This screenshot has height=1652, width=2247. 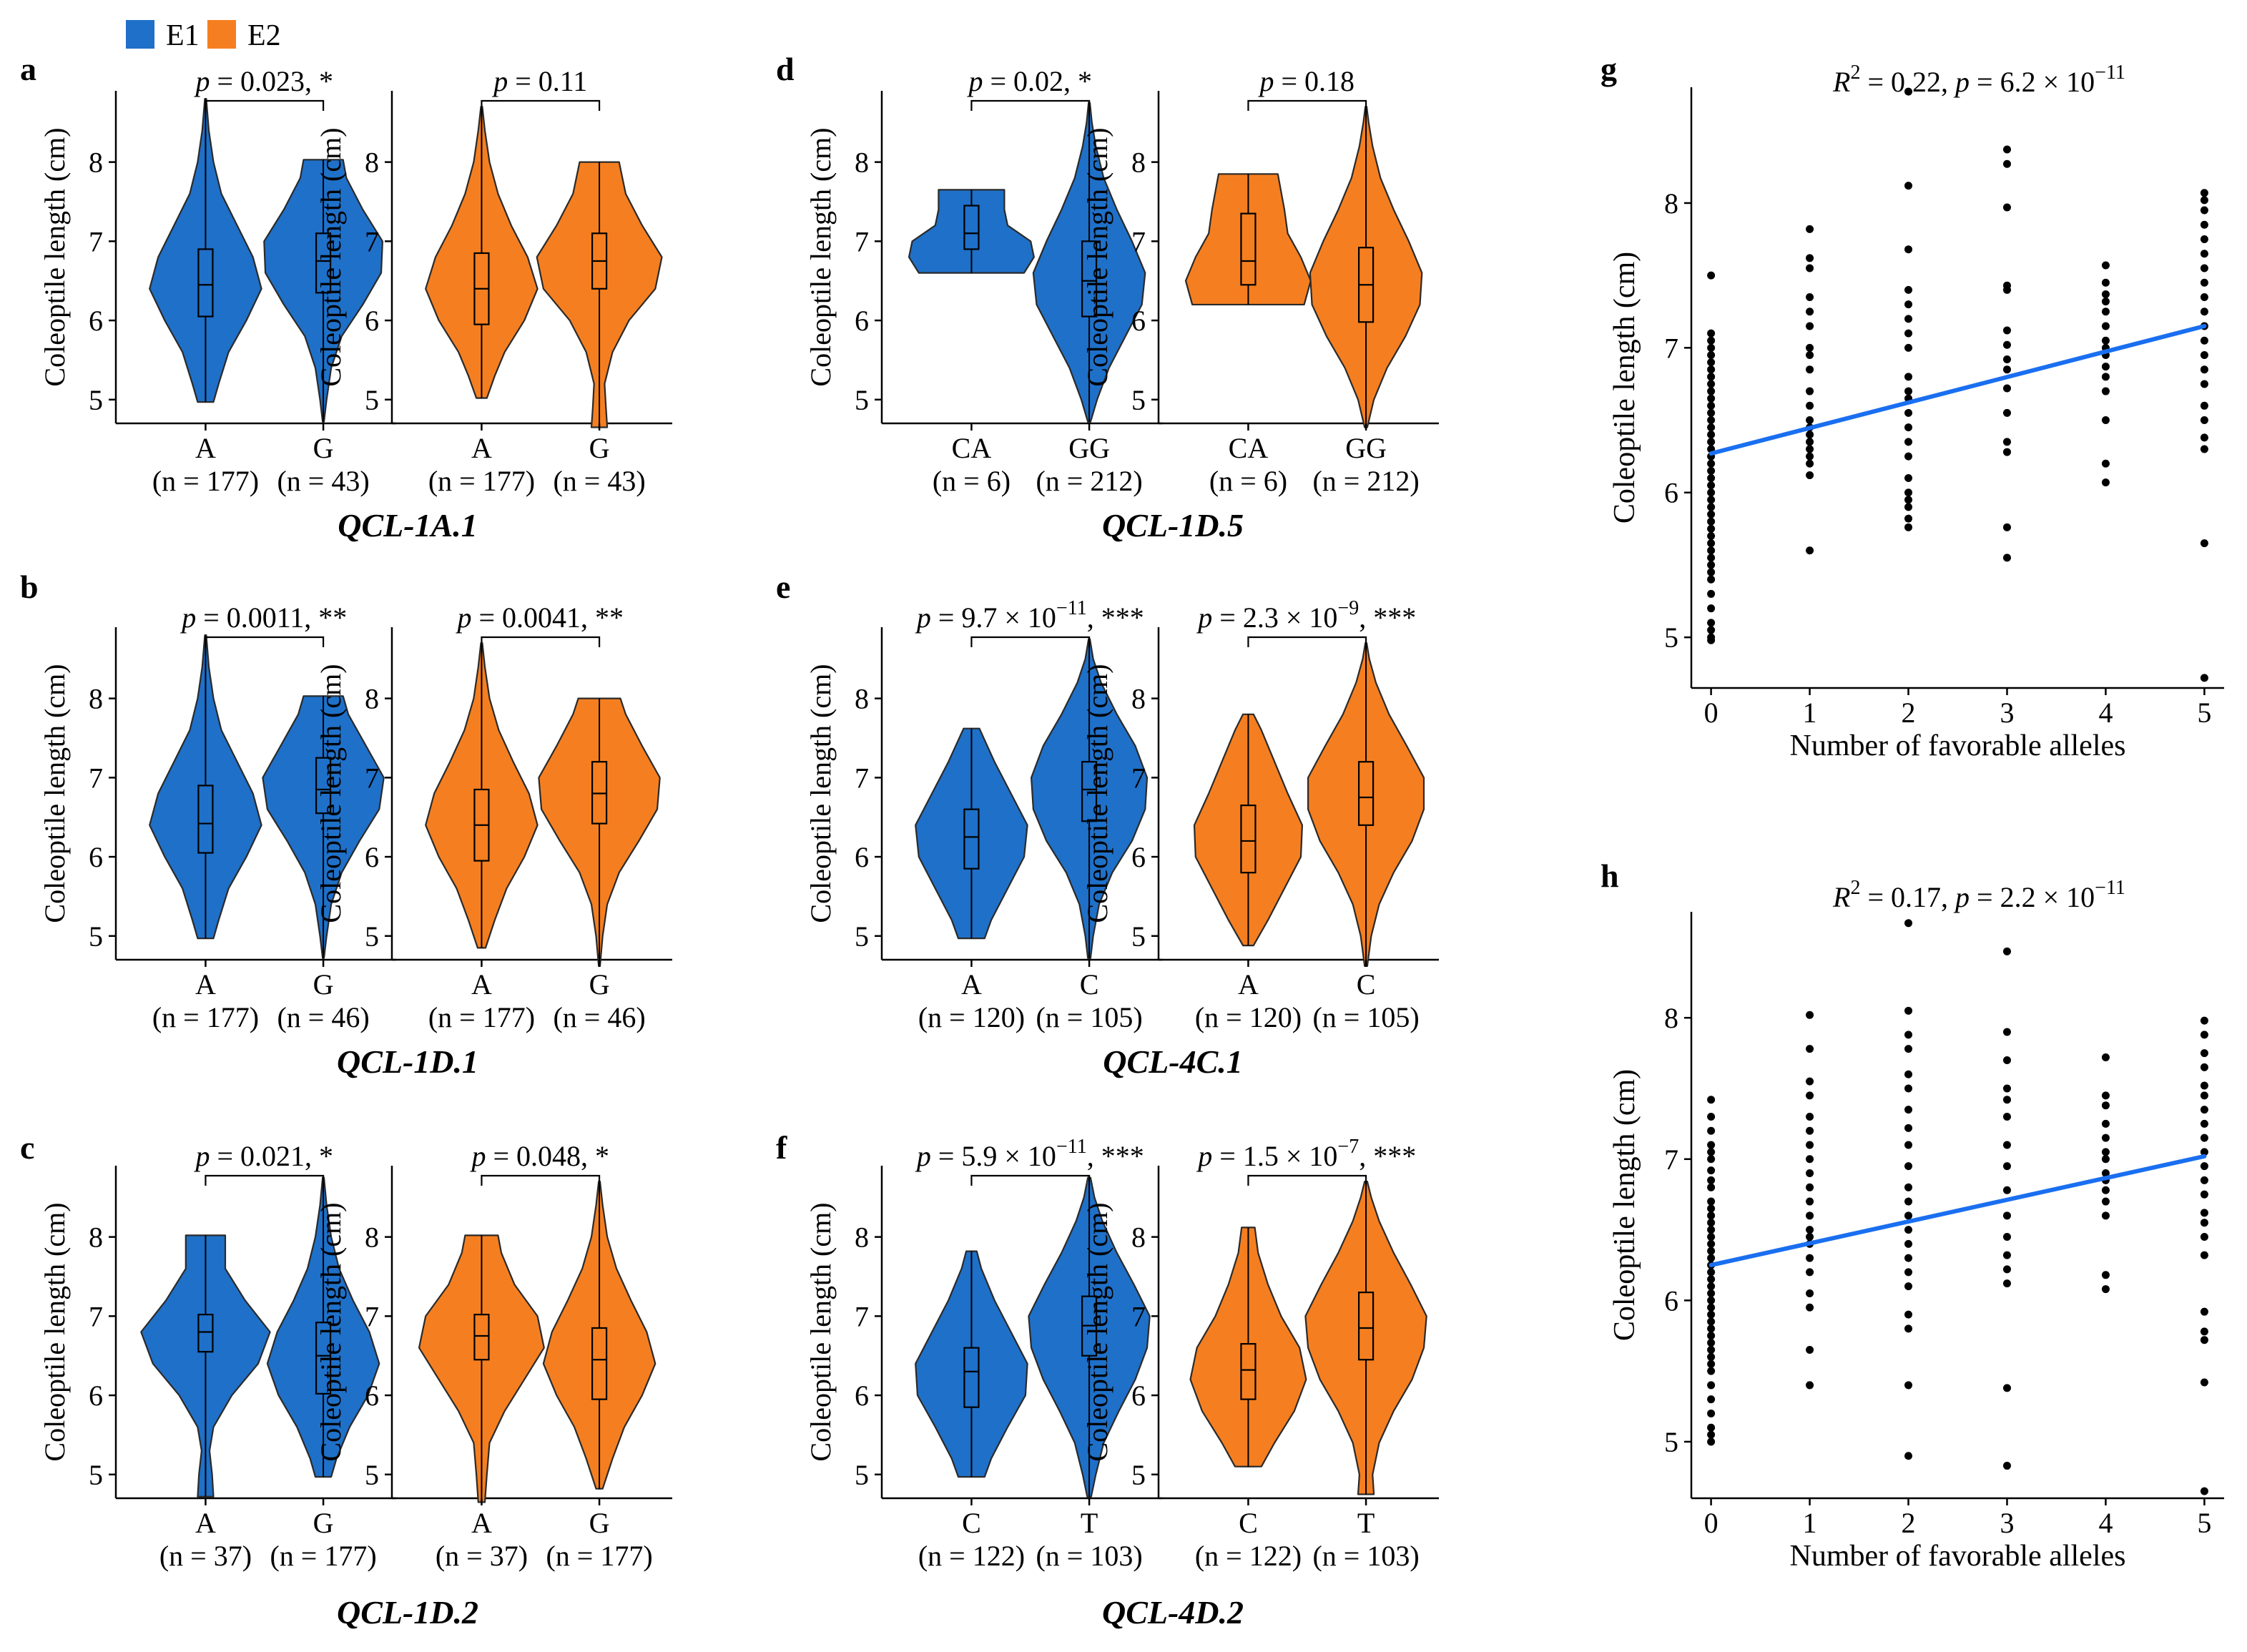 I want to click on group-size-label: (n = 212), so click(x=1365, y=481).